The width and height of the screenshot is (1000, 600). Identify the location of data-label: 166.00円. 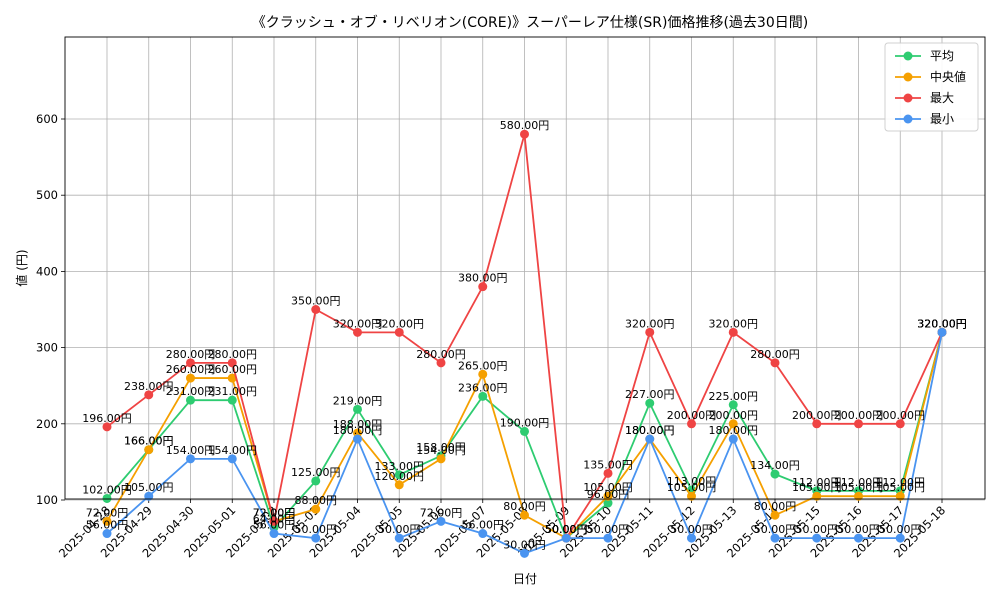
(149, 441).